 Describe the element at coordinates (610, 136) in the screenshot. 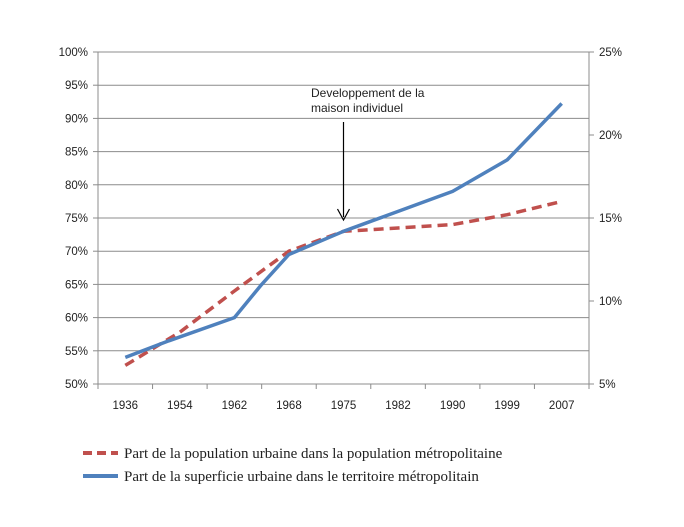

I see `right-tick-label: 20%` at that location.